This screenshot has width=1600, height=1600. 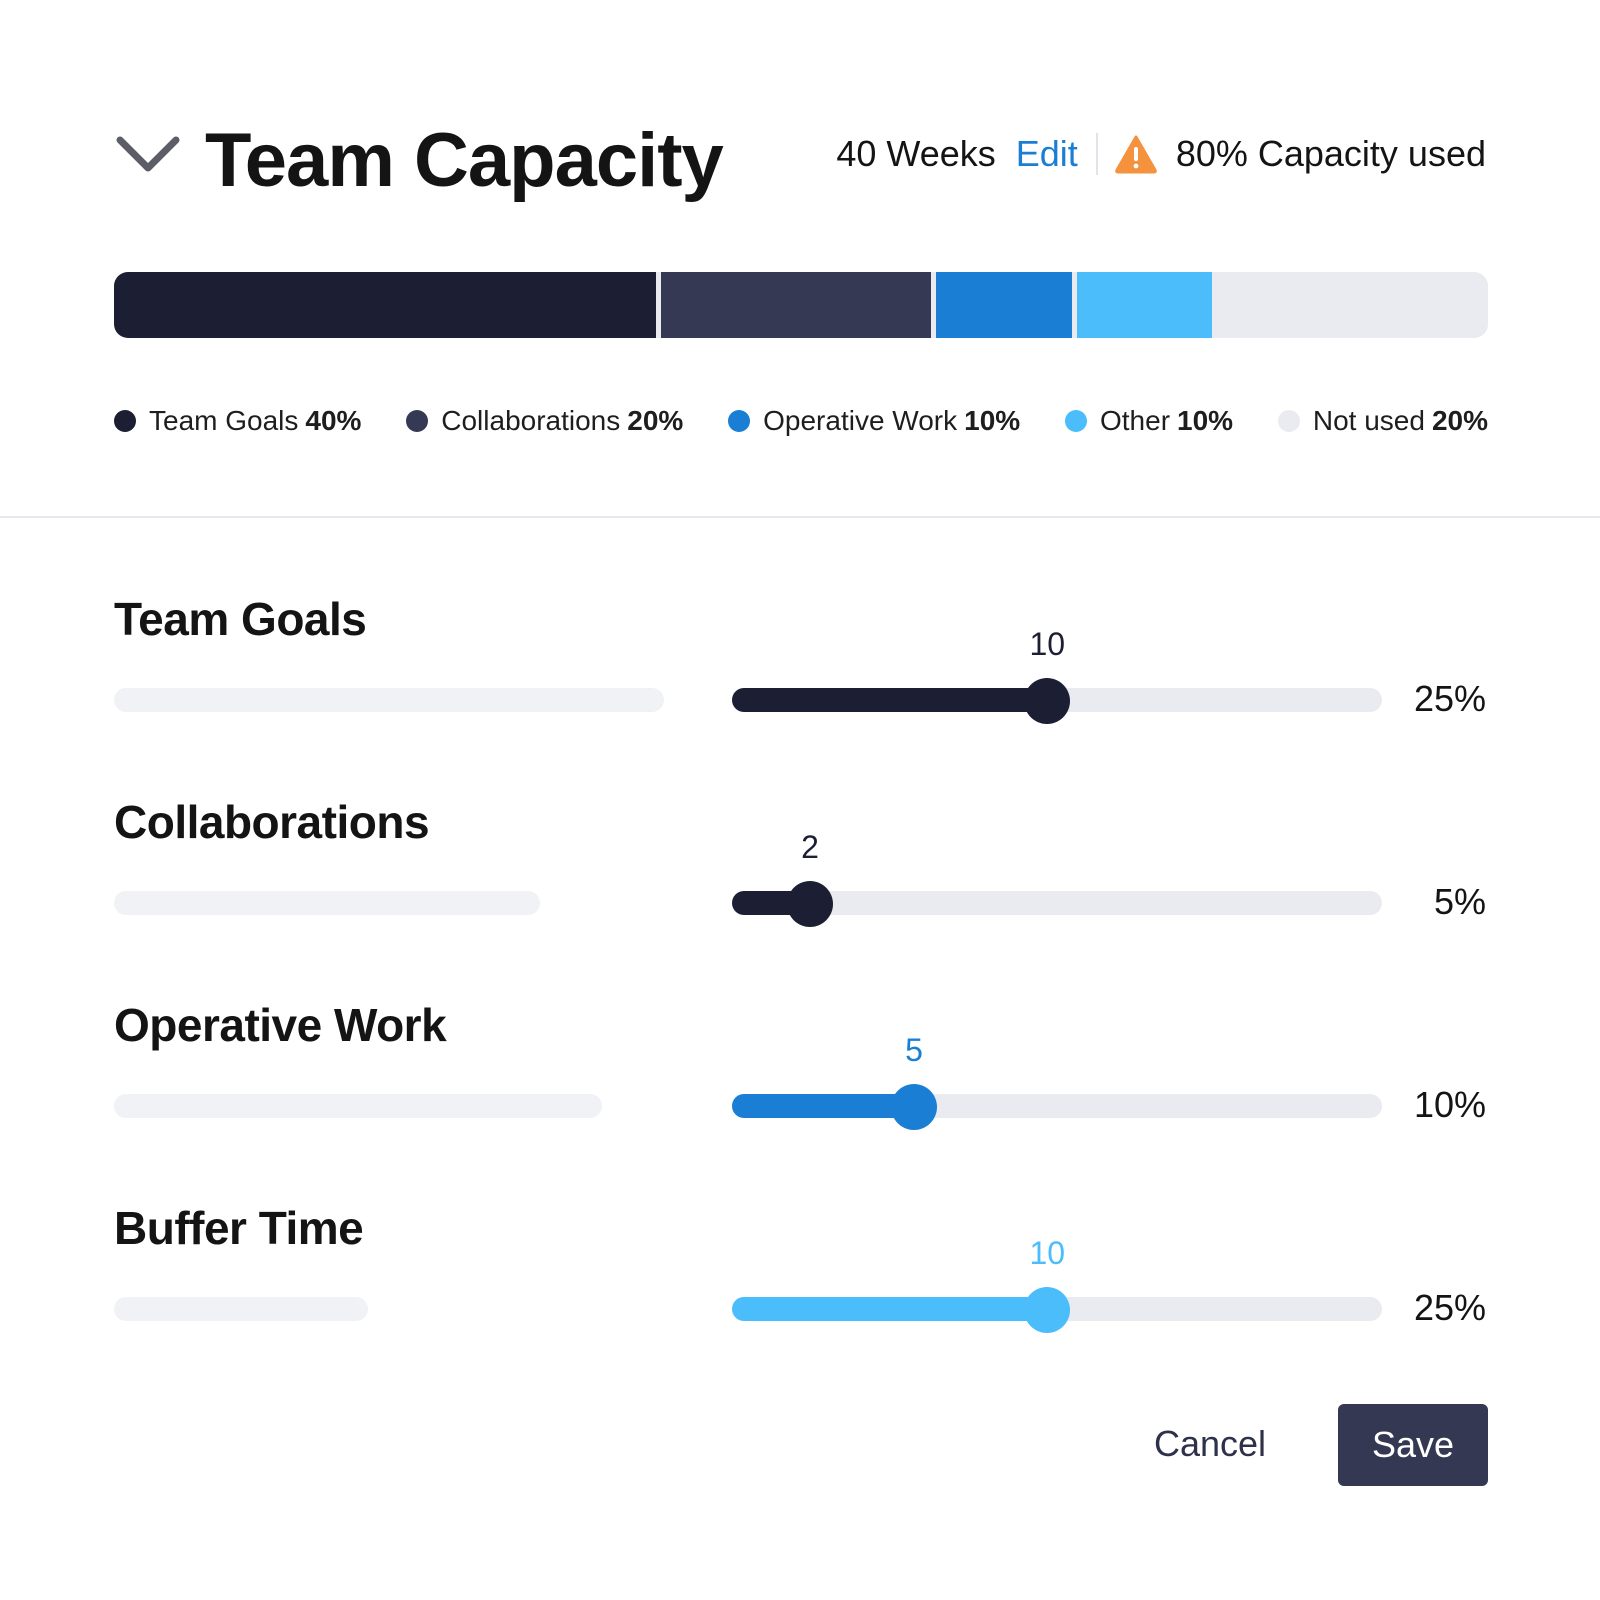 What do you see at coordinates (1057, 1081) in the screenshot?
I see `slider-track: 5` at bounding box center [1057, 1081].